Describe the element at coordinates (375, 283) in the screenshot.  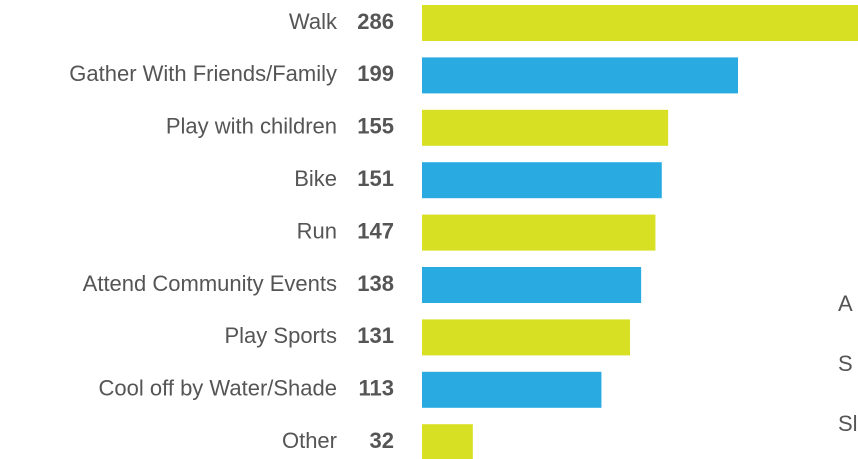
I see `value-label: 138` at that location.